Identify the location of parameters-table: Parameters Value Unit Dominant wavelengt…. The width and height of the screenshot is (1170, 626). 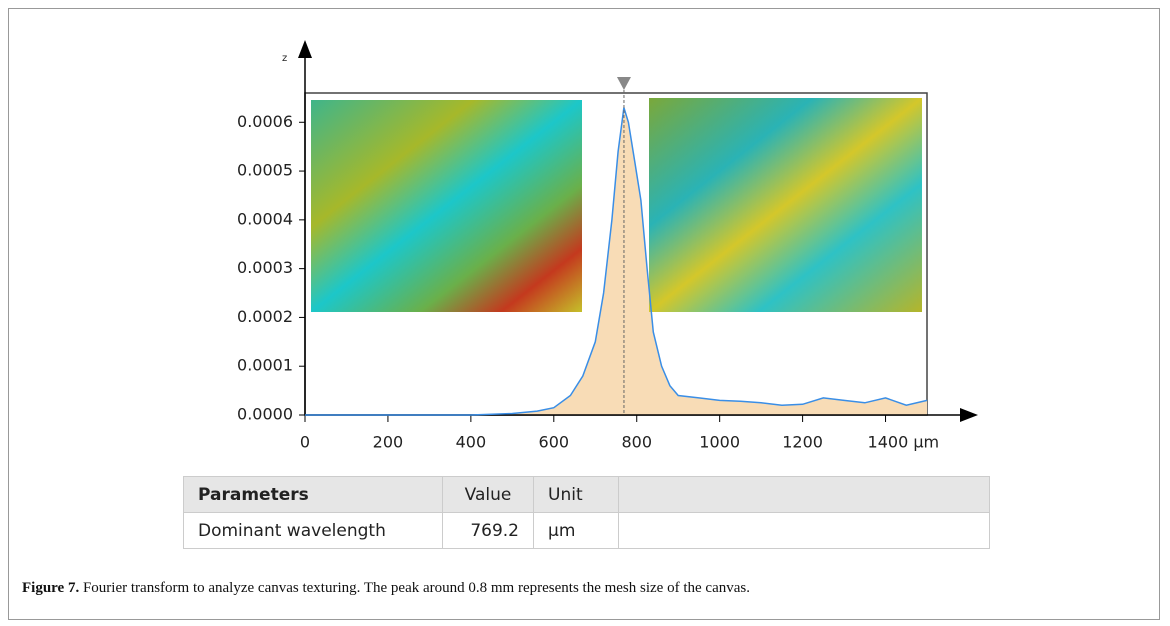
(586, 512).